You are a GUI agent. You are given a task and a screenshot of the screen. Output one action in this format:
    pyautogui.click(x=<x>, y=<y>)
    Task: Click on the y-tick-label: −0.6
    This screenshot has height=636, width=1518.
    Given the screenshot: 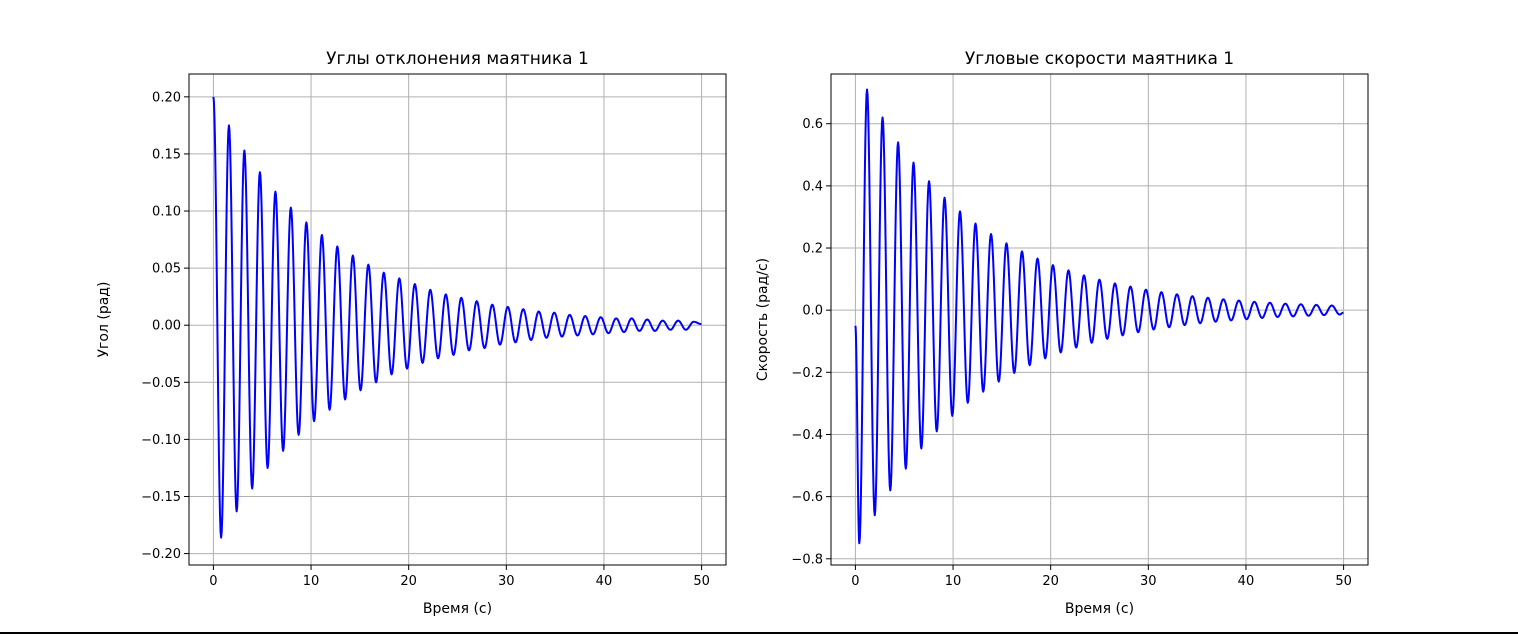 What is the action you would take?
    pyautogui.click(x=807, y=497)
    